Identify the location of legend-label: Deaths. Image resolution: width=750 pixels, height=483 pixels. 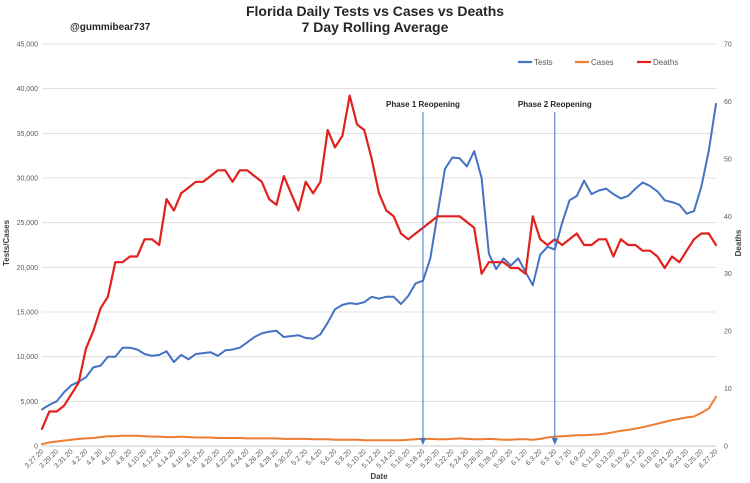
(665, 62).